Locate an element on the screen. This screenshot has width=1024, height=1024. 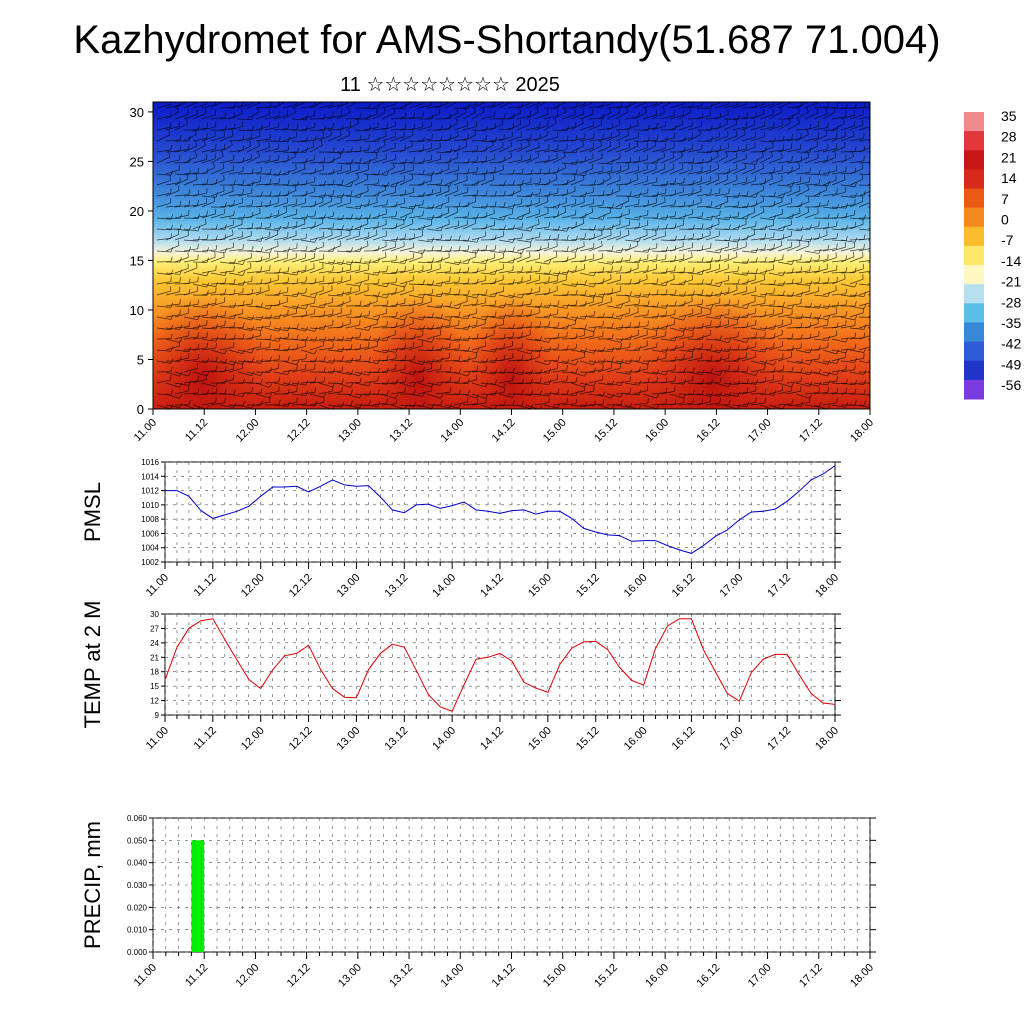
x-tick-label: 16.00 is located at coordinates (636, 586).